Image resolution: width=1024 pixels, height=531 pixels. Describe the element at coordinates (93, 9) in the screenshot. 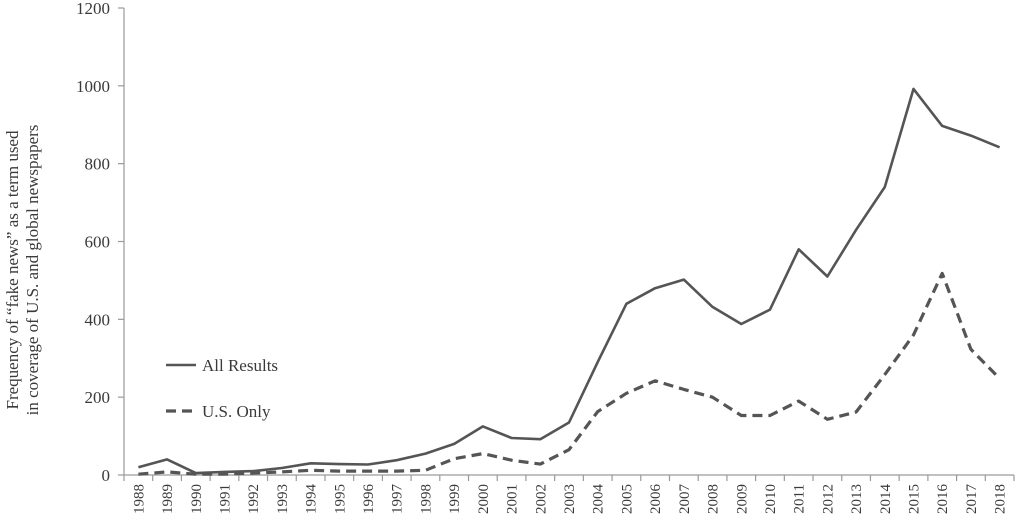

I see `y-tick-label: 1200` at that location.